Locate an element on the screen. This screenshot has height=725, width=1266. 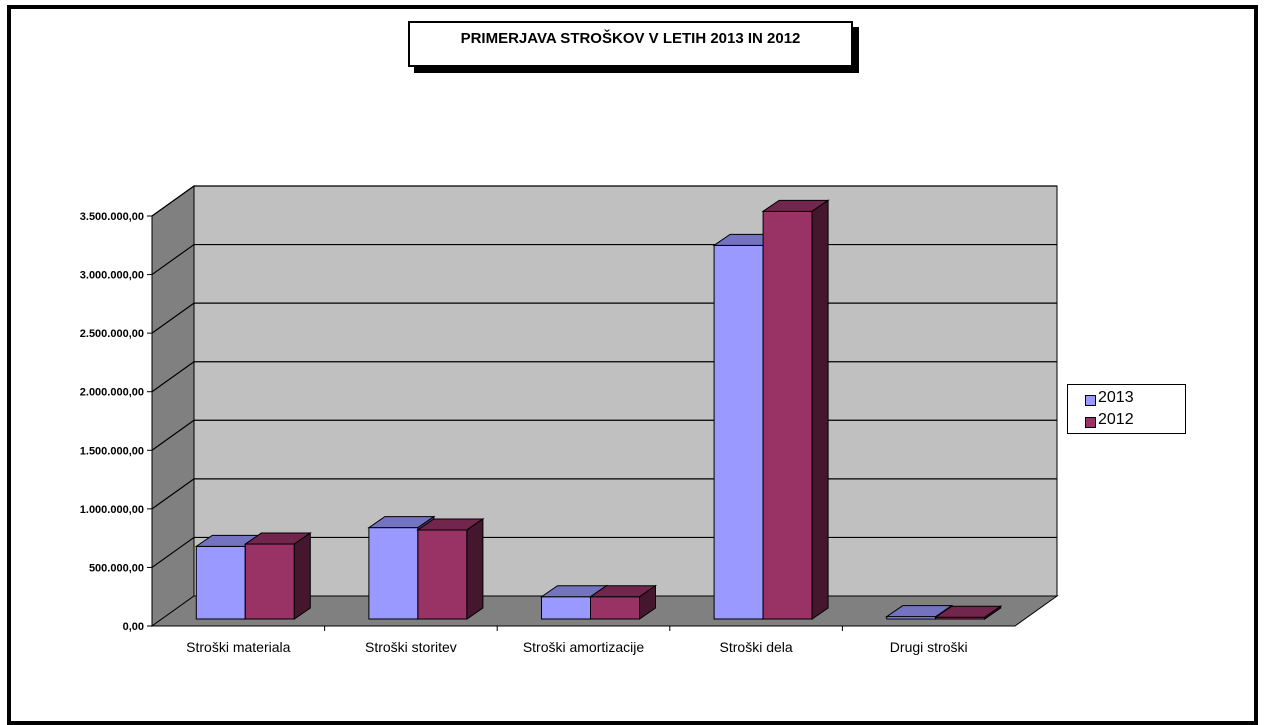
y-tick-label: 2.500.000,00 is located at coordinates (112, 334).